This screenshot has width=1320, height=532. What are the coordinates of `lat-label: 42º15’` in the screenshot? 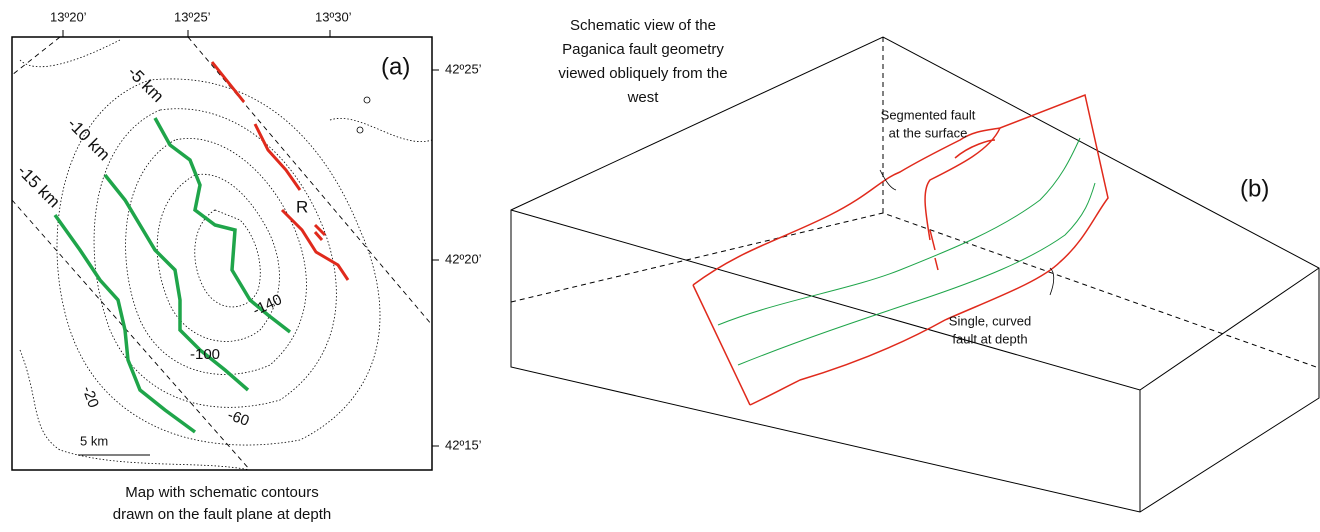 It's located at (463, 444).